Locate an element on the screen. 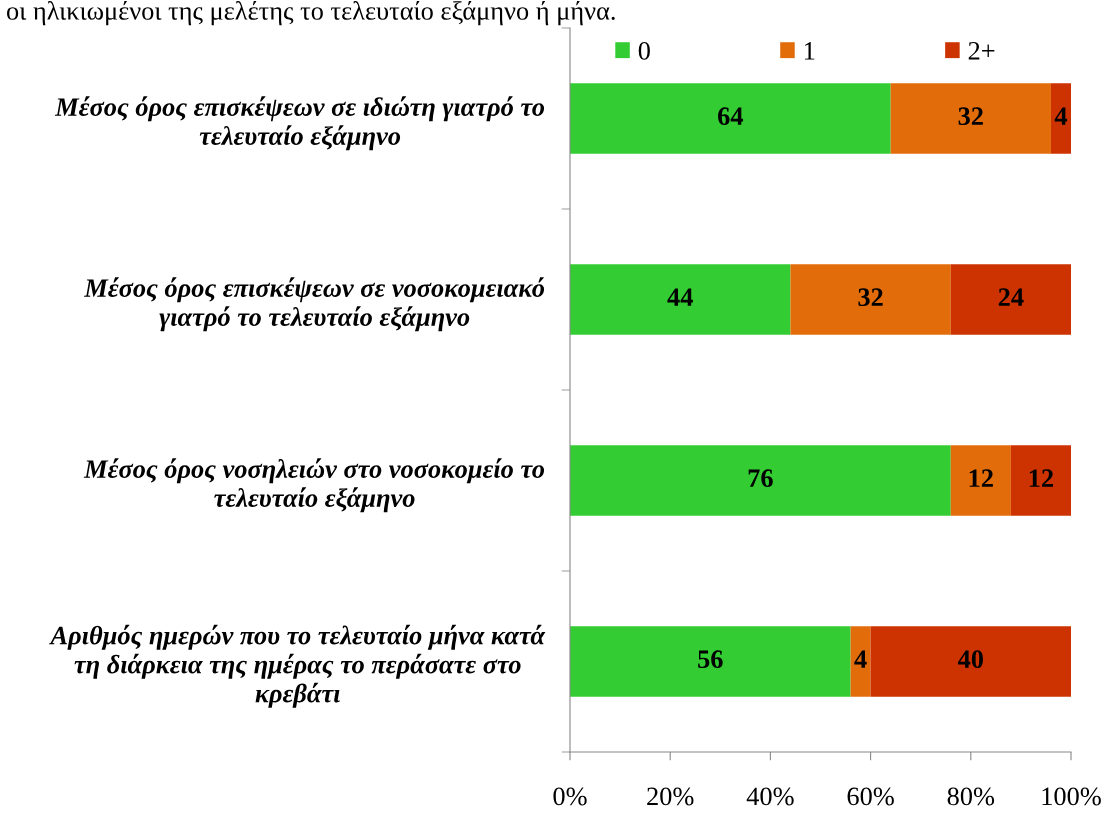 The width and height of the screenshot is (1105, 814). data-label: 24 is located at coordinates (1011, 297).